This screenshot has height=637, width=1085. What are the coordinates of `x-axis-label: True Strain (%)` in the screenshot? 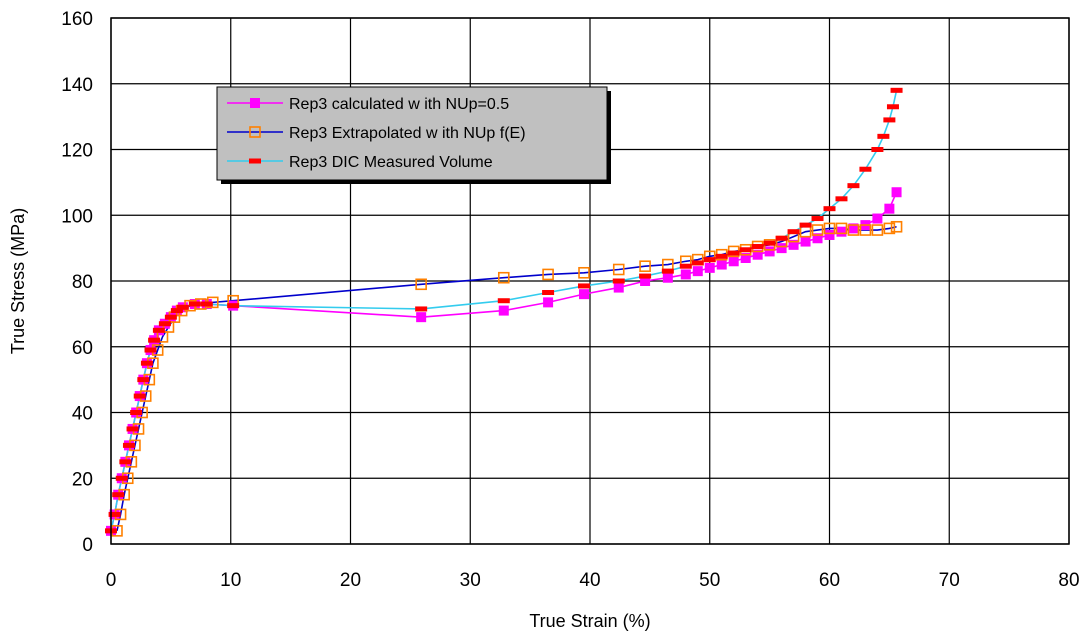 It's located at (589, 621).